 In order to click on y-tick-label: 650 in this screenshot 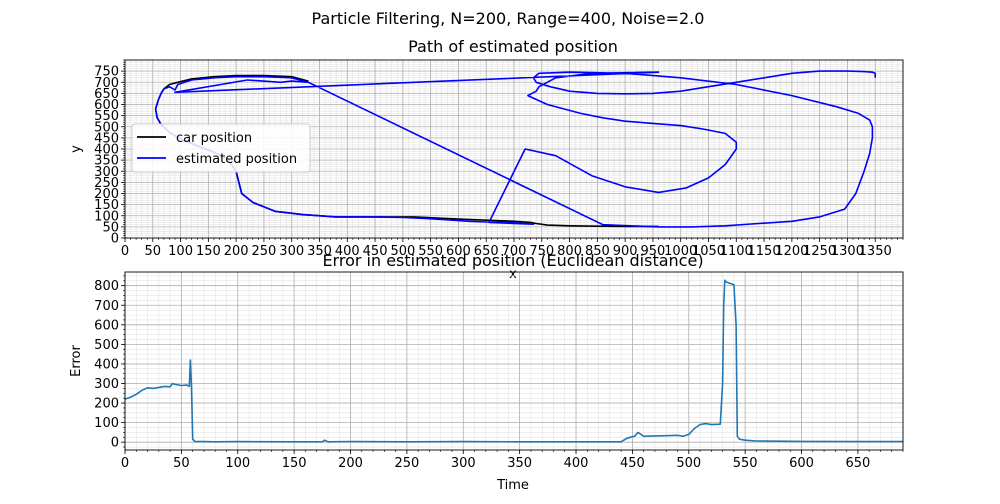, I will do `click(106, 94)`.